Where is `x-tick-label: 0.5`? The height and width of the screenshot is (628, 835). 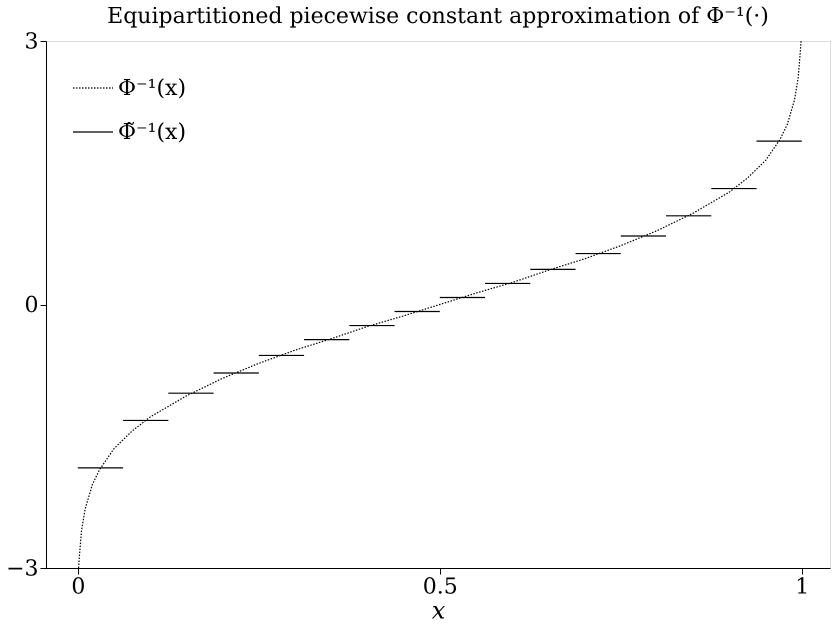 x-tick-label: 0.5 is located at coordinates (440, 587).